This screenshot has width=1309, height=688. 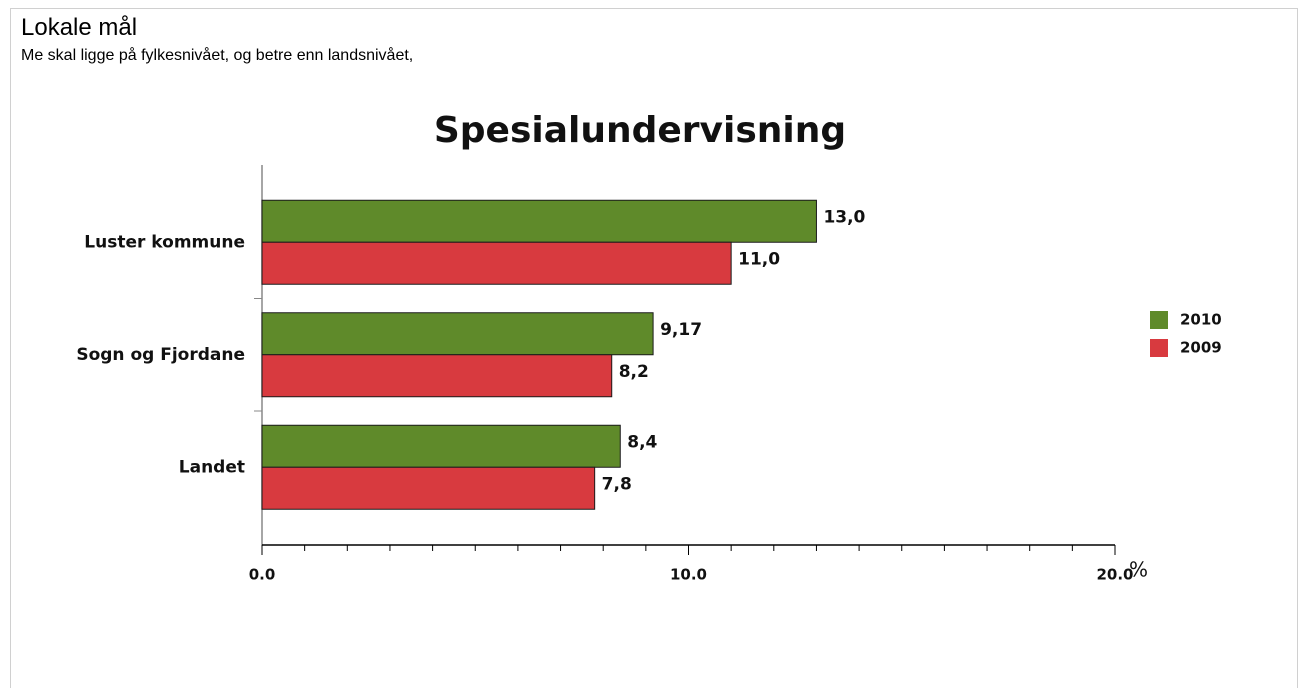 I want to click on legend-label: 2010, so click(x=1201, y=320).